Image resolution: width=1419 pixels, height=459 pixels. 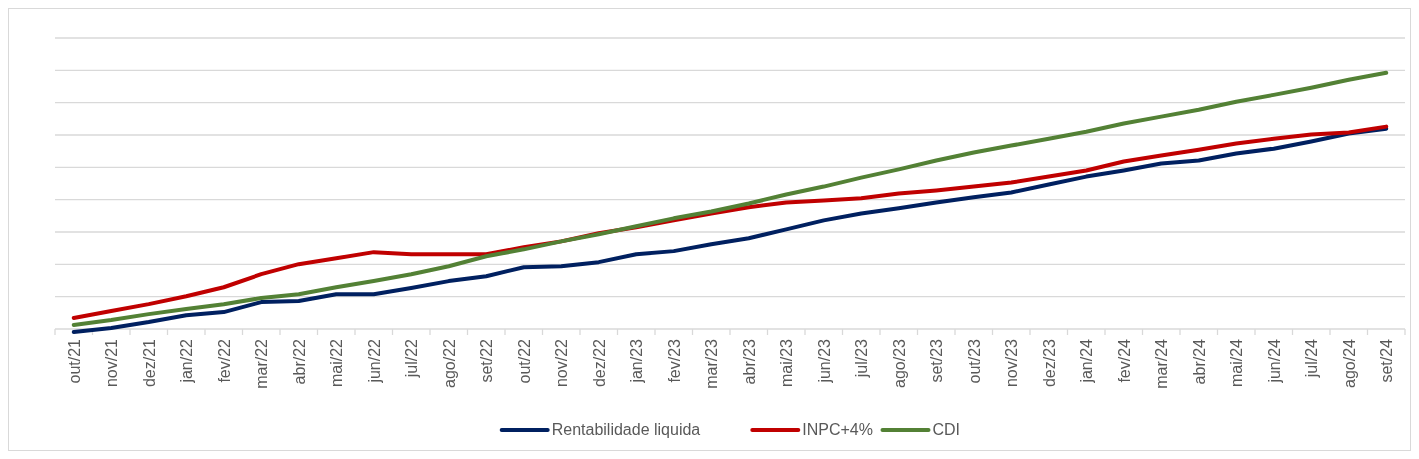 What do you see at coordinates (1312, 358) in the screenshot?
I see `x-tick-label: jul/24` at bounding box center [1312, 358].